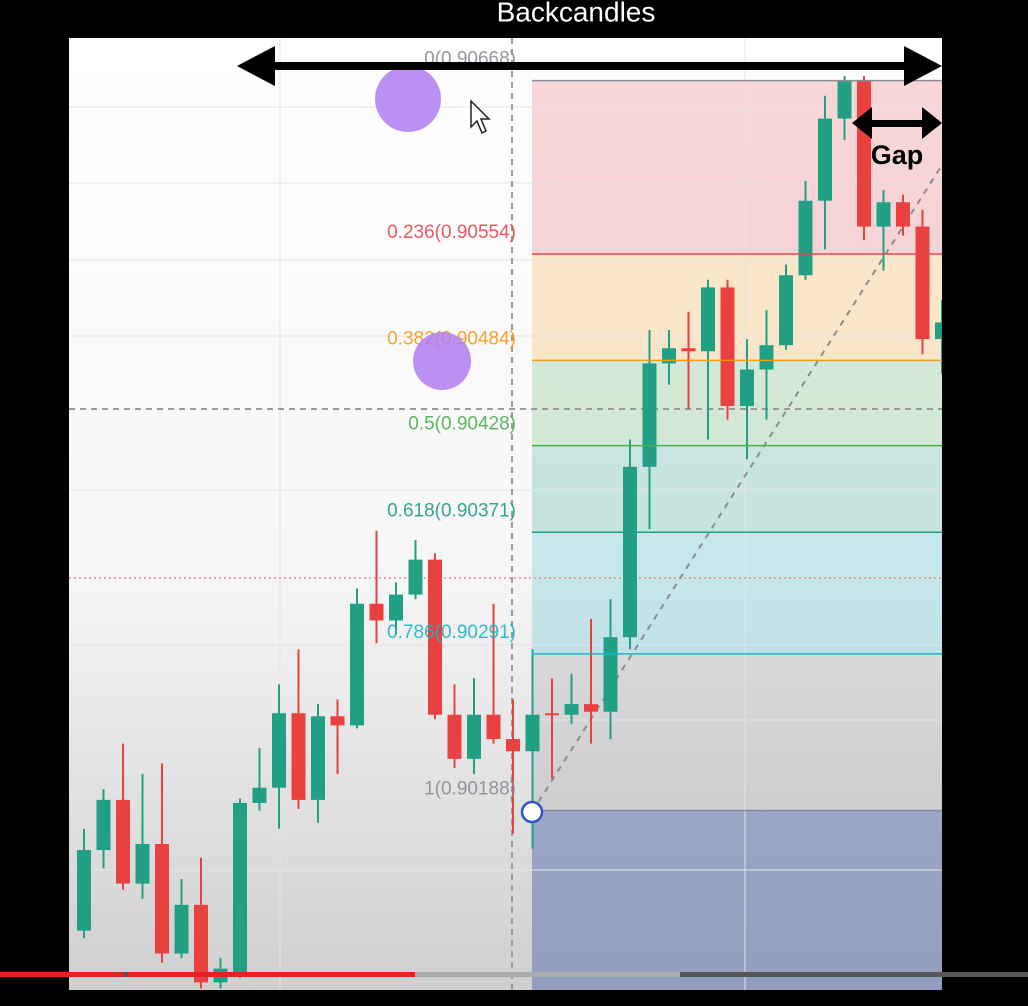 The image size is (1028, 1006). What do you see at coordinates (462, 424) in the screenshot?
I see `fib-level-label: 0.5(0.90428)` at bounding box center [462, 424].